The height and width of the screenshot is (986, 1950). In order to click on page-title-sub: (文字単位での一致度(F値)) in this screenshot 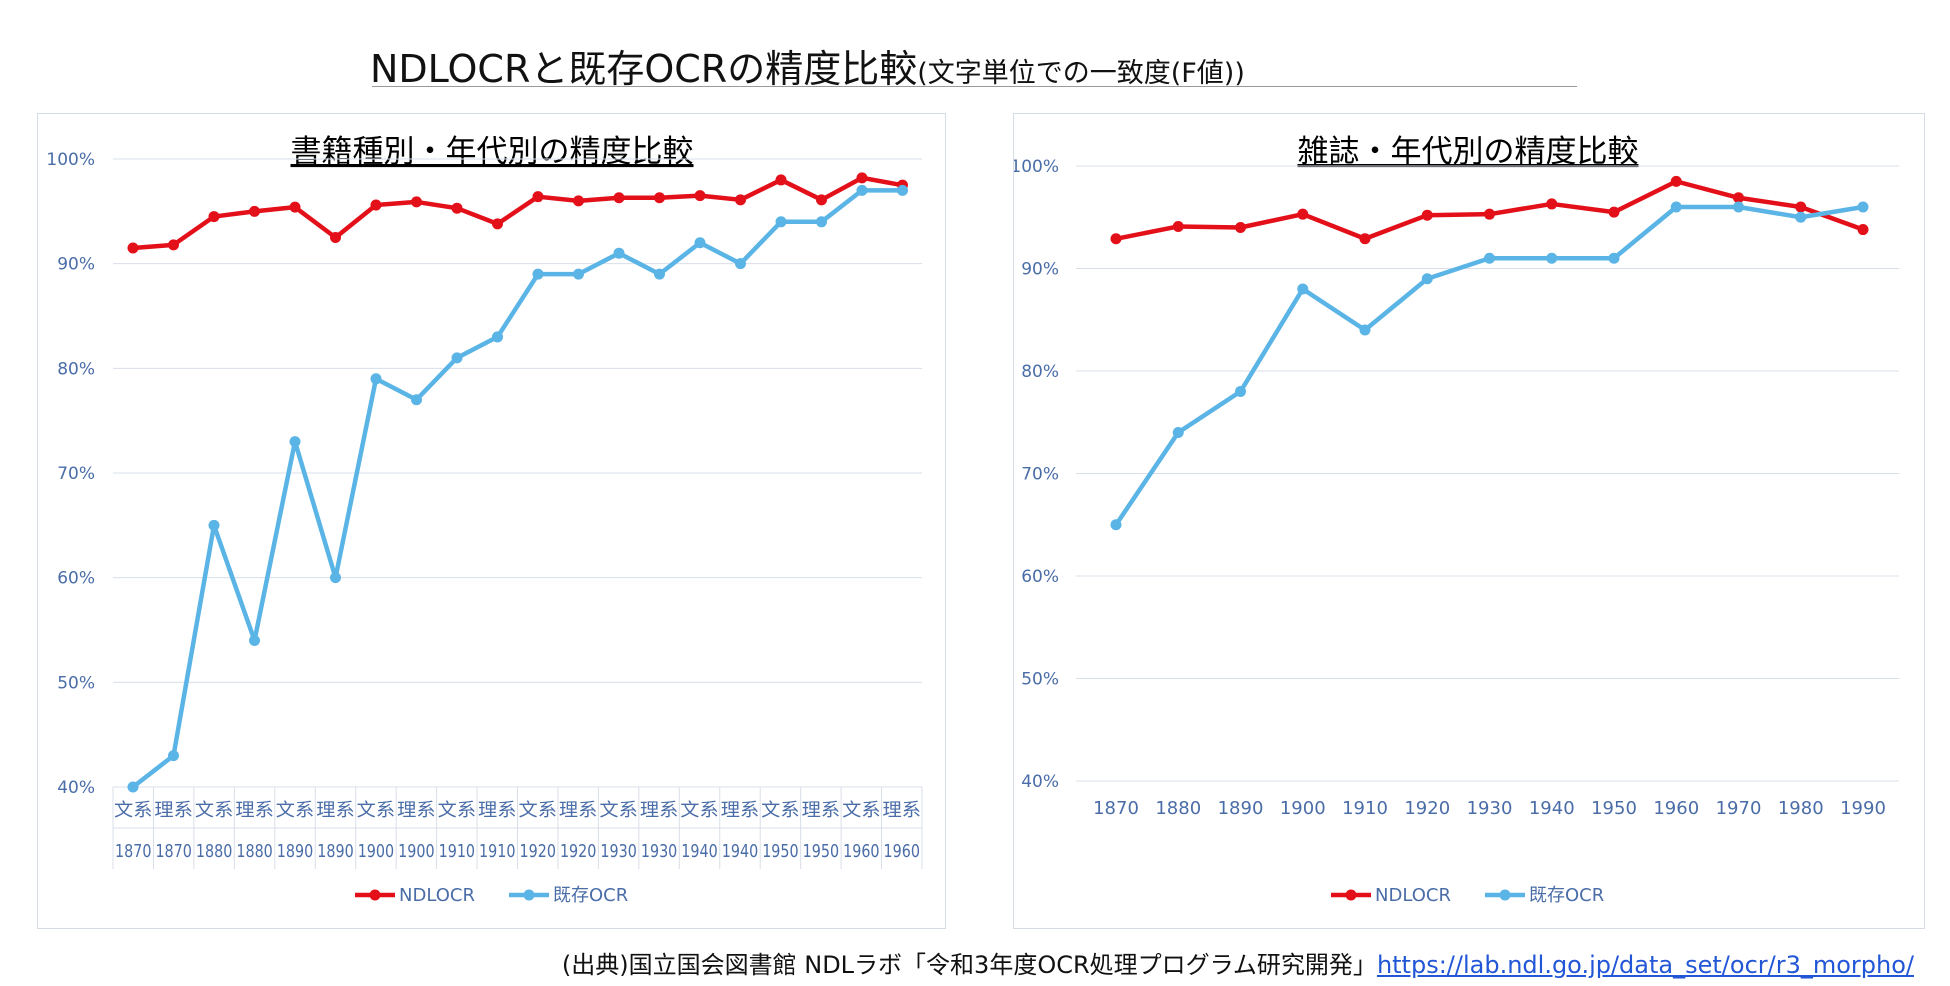, I will do `click(1081, 73)`.